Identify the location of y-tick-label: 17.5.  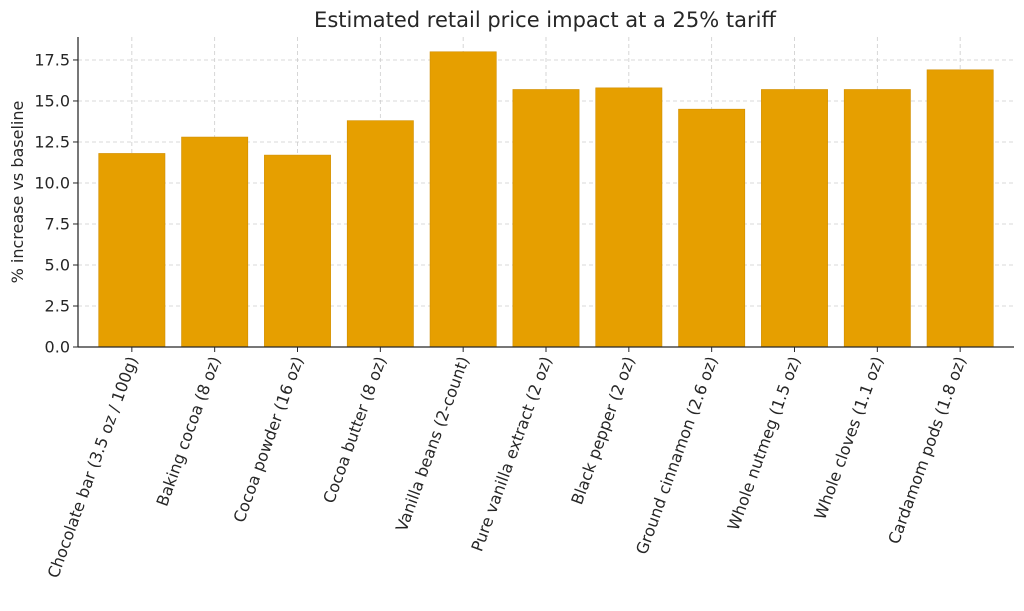
(52, 59).